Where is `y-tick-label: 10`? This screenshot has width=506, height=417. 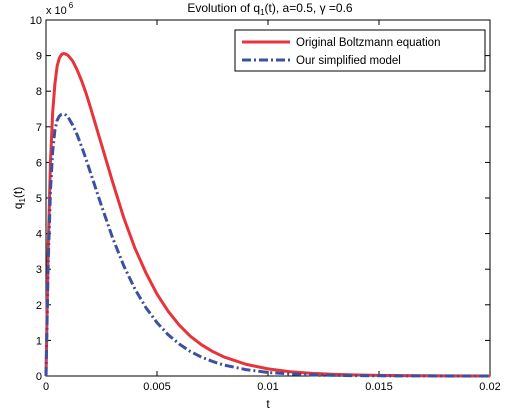 y-tick-label: 10 is located at coordinates (36, 21).